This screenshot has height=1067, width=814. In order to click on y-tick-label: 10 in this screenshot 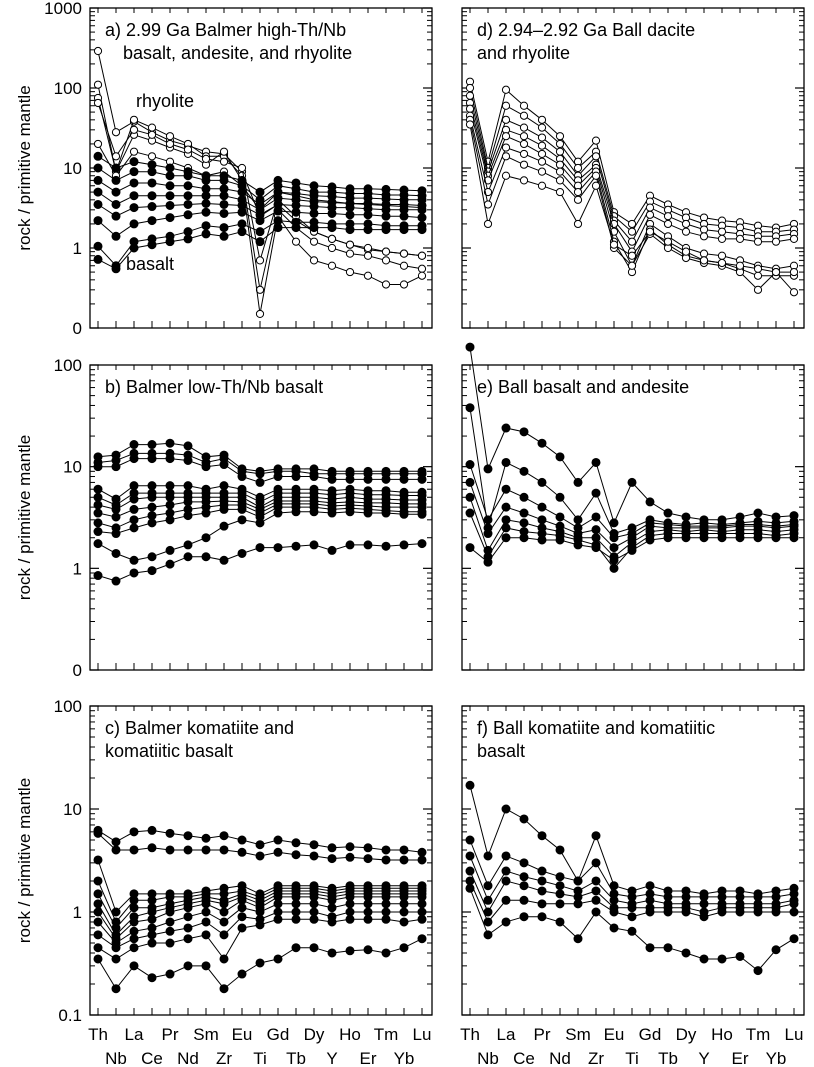, I will do `click(72, 168)`.